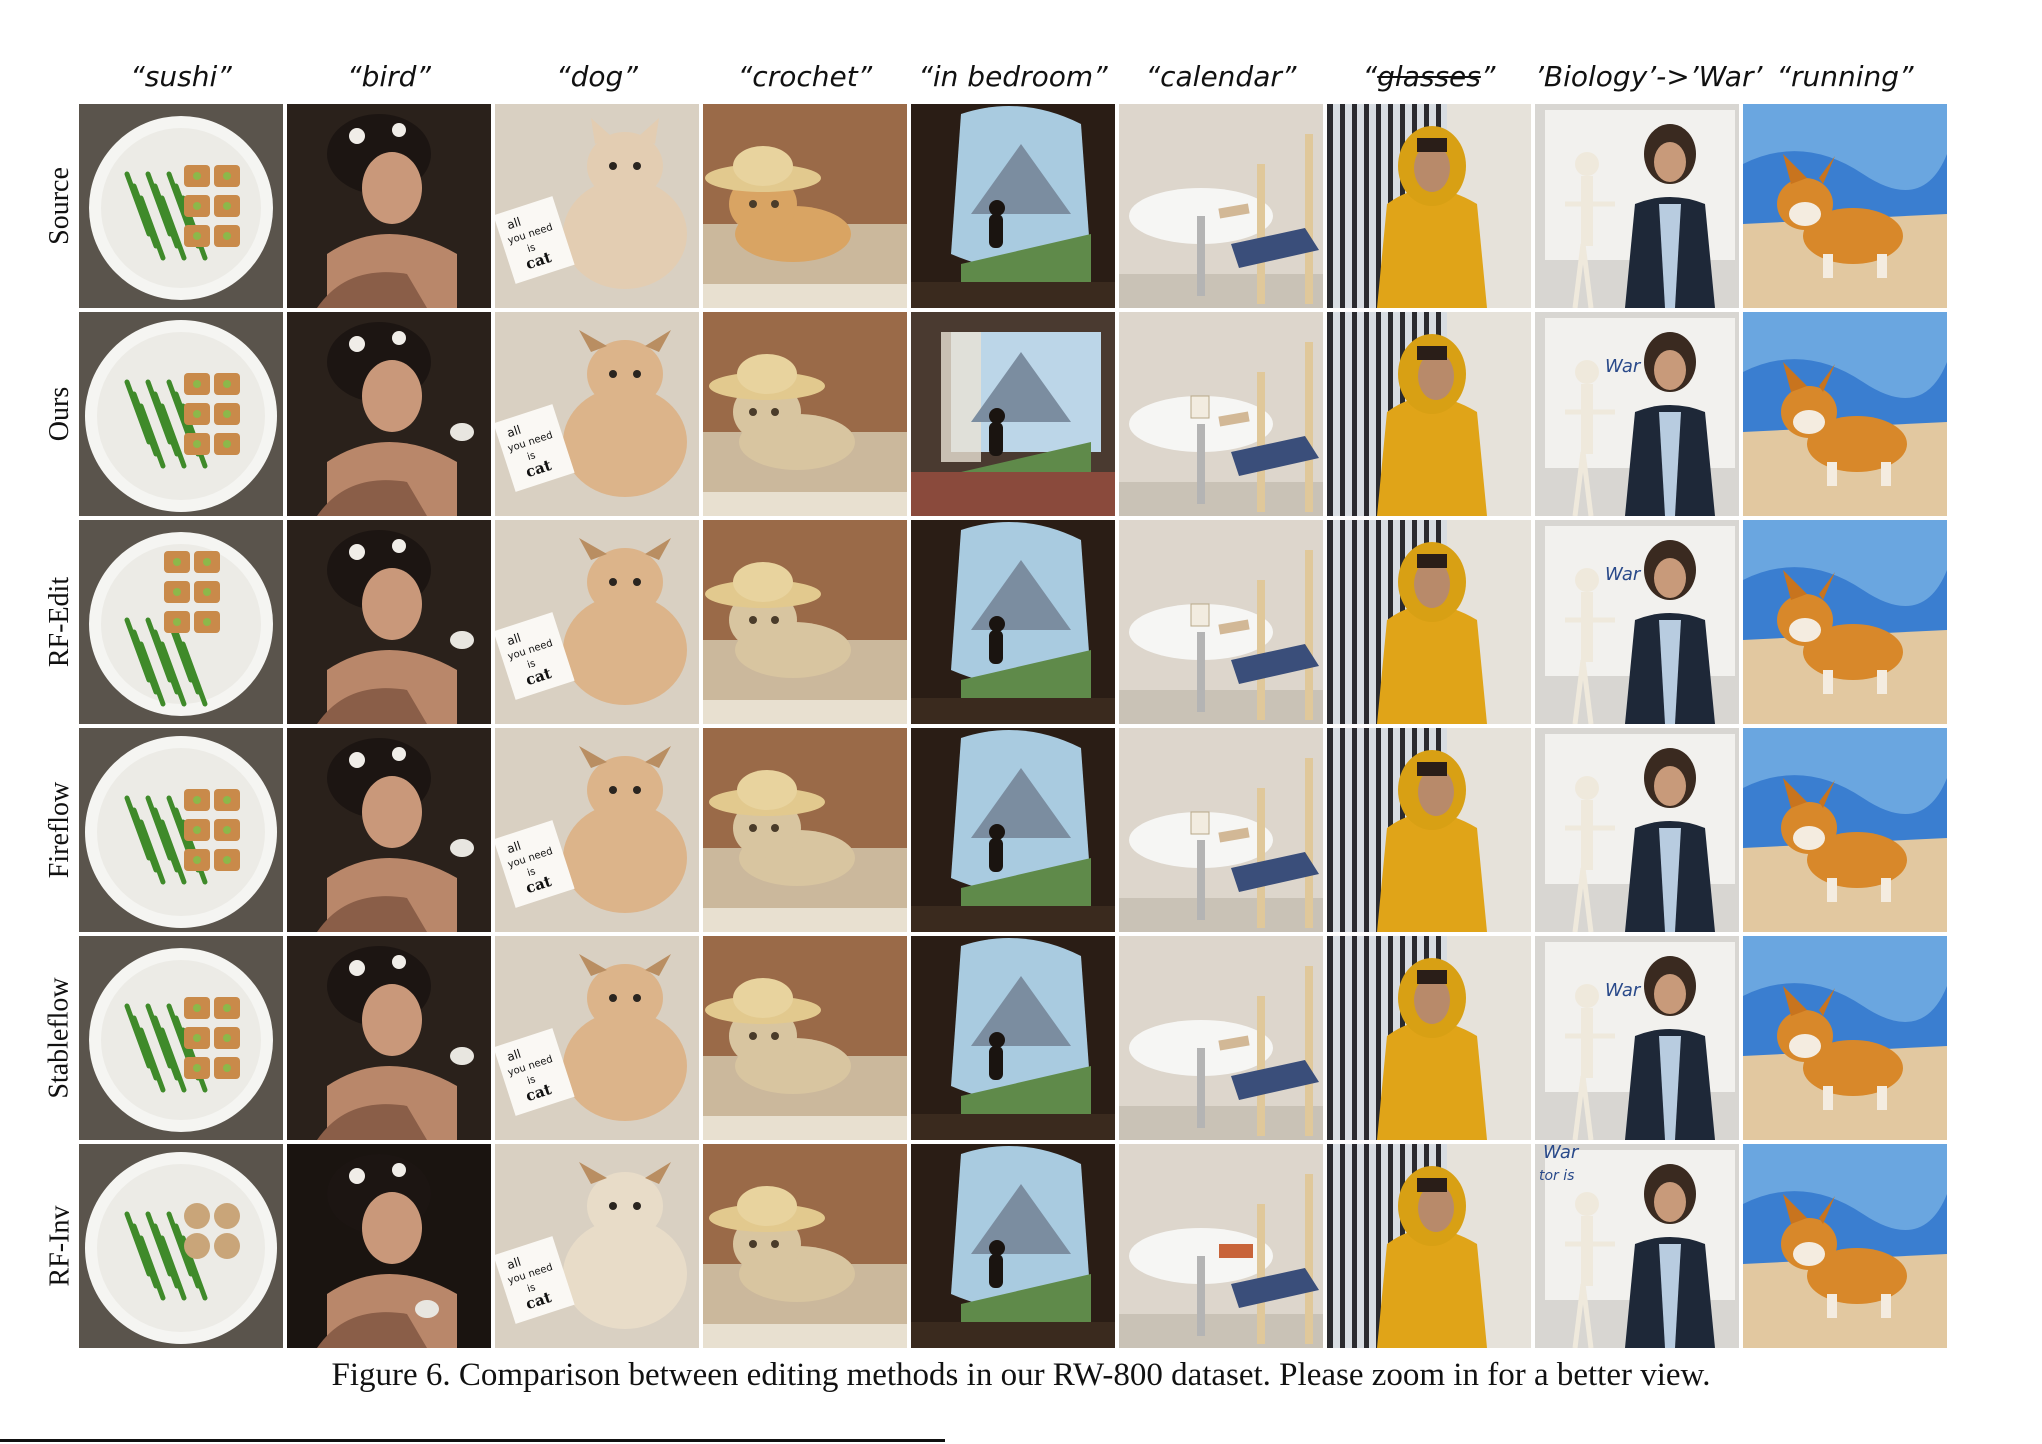 The width and height of the screenshot is (2042, 1444). I want to click on image-fireflow-war, so click(1637, 830).